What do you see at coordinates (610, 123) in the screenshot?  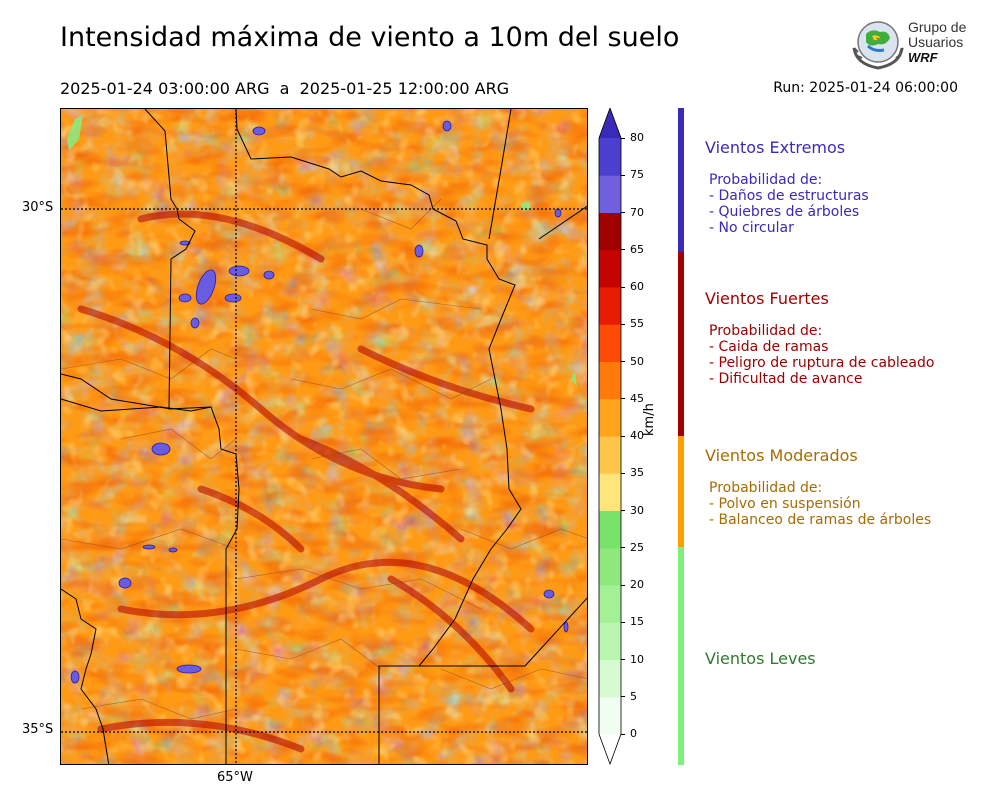 I see `colorbar-extend-max` at bounding box center [610, 123].